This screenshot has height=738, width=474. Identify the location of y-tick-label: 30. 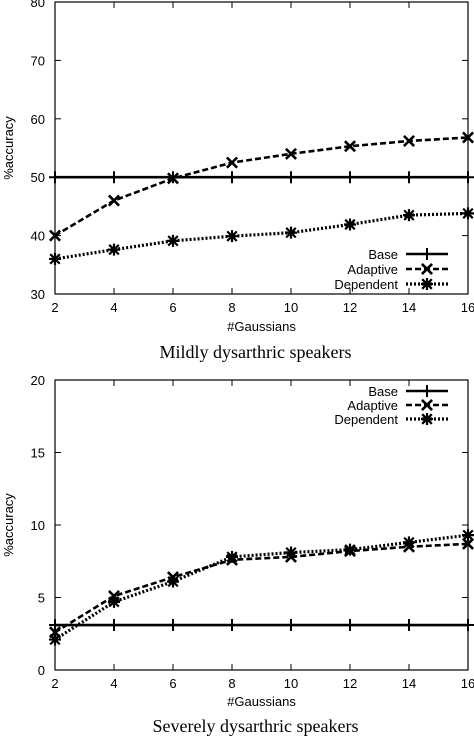
(38, 294).